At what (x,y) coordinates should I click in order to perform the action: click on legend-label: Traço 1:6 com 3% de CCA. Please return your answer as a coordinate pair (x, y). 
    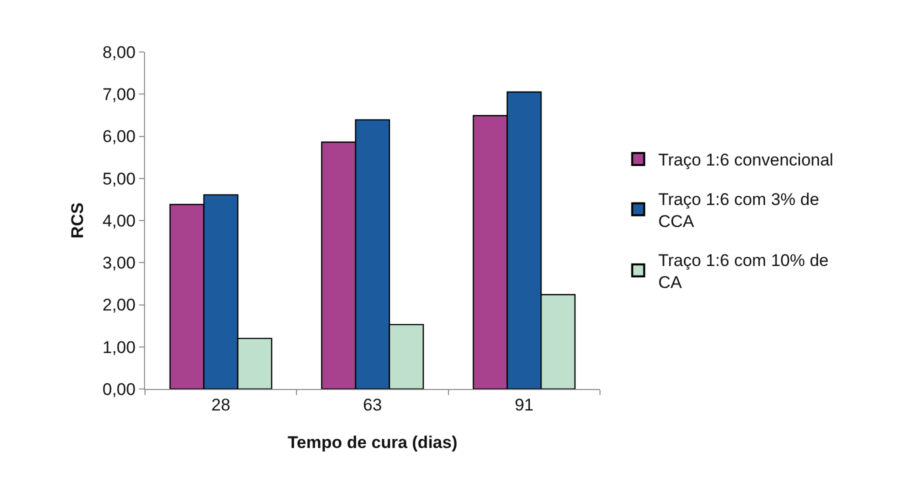
    Looking at the image, I should click on (739, 210).